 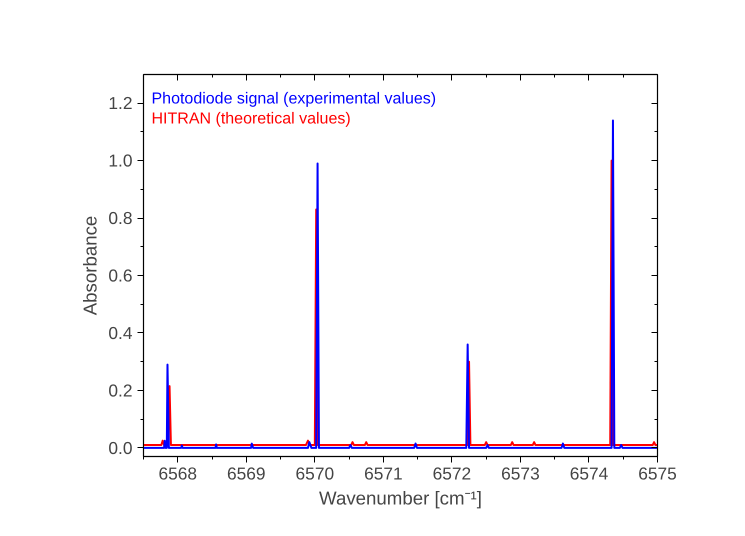 What do you see at coordinates (520, 474) in the screenshot?
I see `x-tick-label: 6573` at bounding box center [520, 474].